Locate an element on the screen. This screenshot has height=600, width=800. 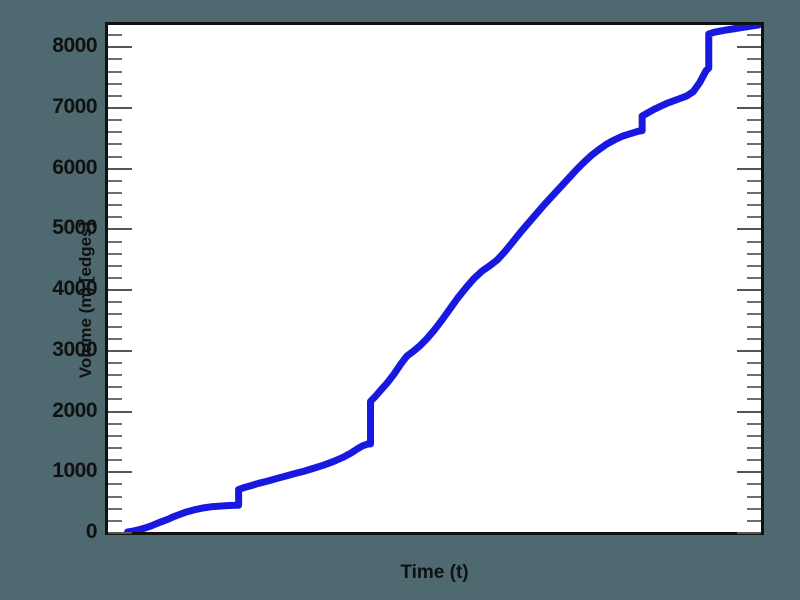
y-axis-tick-labels: 0 1000 2000 3000 4000 5000 6000 7000 8000 is located at coordinates (48, 300).